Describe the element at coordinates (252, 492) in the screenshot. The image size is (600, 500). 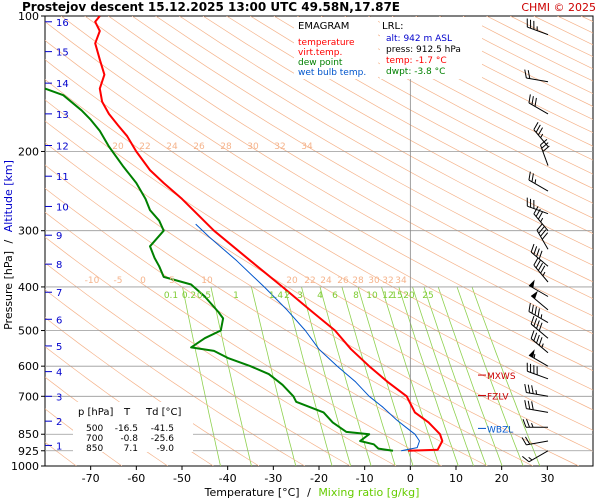
I see `x-axis-label-temperature: Temperature [°C]` at that location.